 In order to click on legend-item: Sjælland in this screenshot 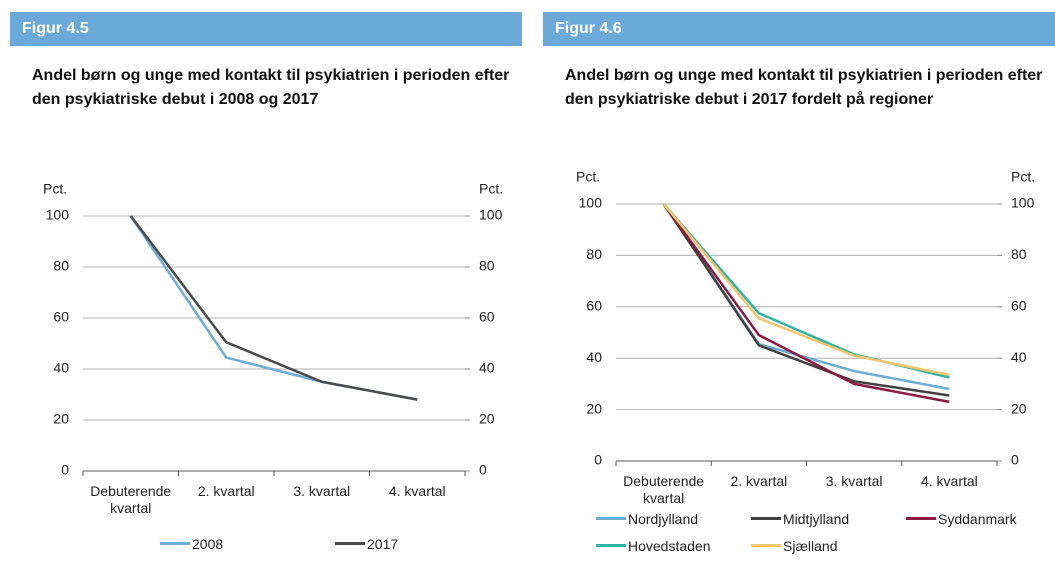, I will do `click(828, 545)`.